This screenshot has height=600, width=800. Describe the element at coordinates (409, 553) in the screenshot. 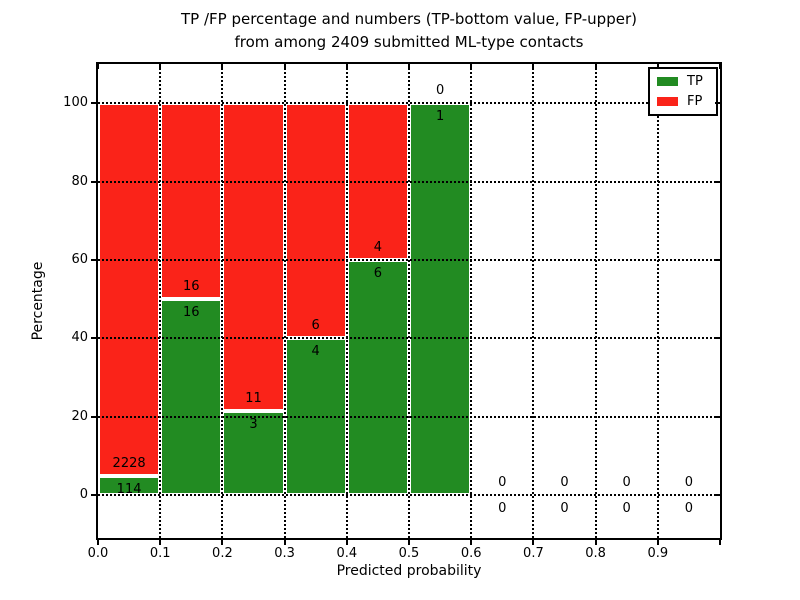

I see `x-tick-label: 0.5` at that location.